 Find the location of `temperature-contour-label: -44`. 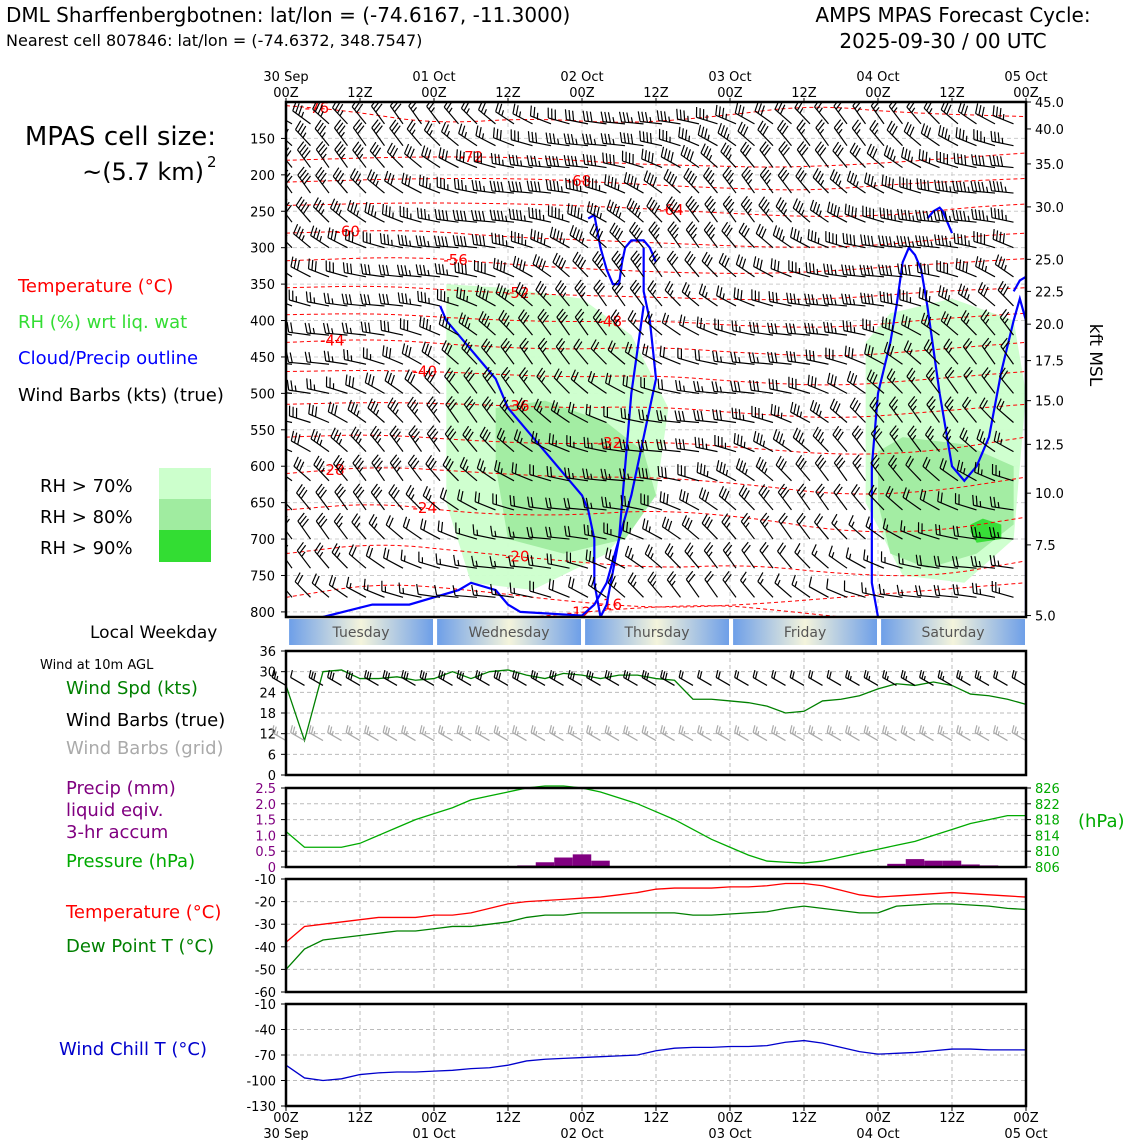

temperature-contour-label: -44 is located at coordinates (332, 341).